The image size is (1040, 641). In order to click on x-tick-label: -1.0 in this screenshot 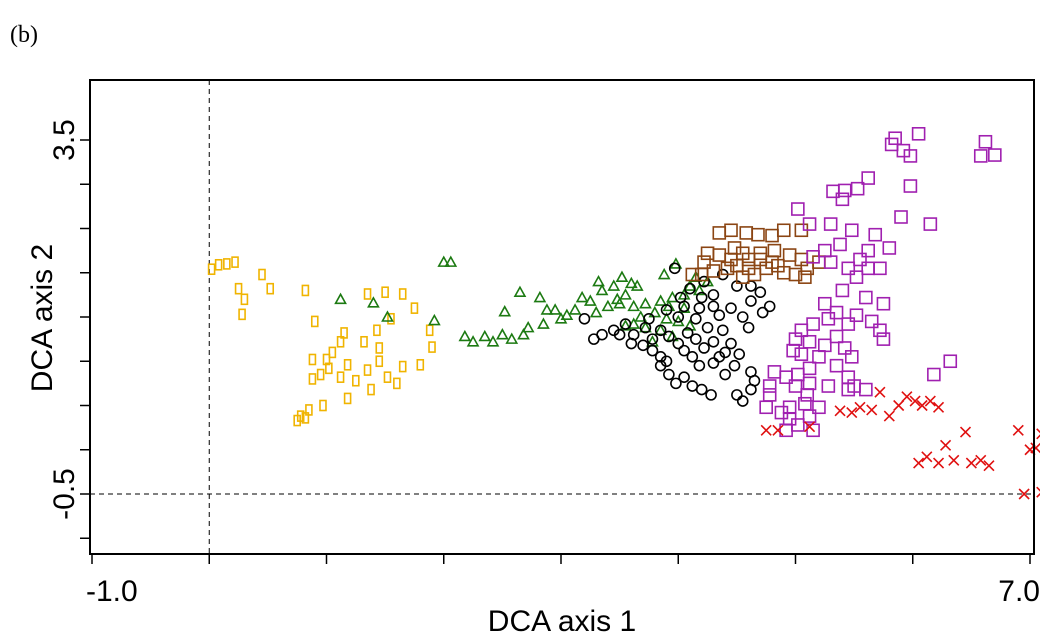, I will do `click(112, 591)`.